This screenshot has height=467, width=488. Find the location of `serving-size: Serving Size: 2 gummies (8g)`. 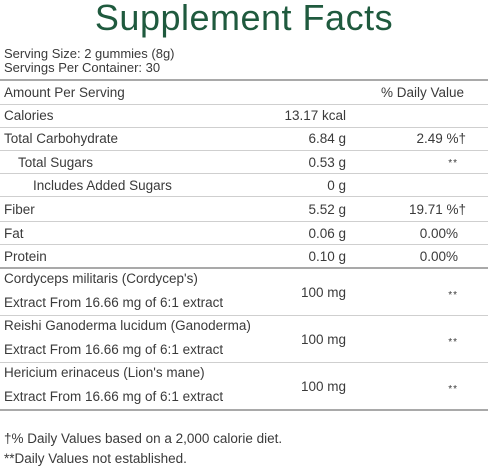

serving-size: Serving Size: 2 gummies (8g) is located at coordinates (89, 53).